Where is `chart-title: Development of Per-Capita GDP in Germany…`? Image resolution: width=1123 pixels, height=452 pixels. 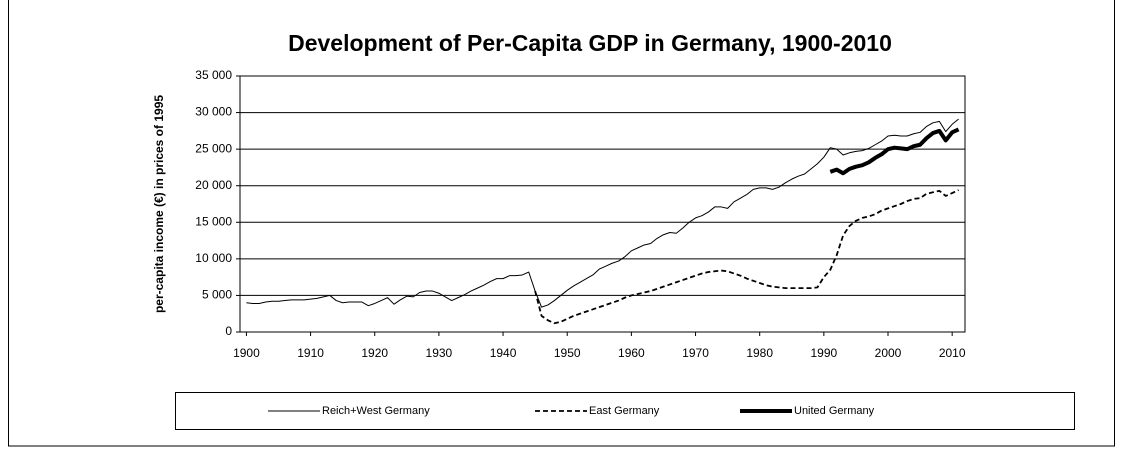 chart-title: Development of Per-Capita GDP in Germany… is located at coordinates (590, 43).